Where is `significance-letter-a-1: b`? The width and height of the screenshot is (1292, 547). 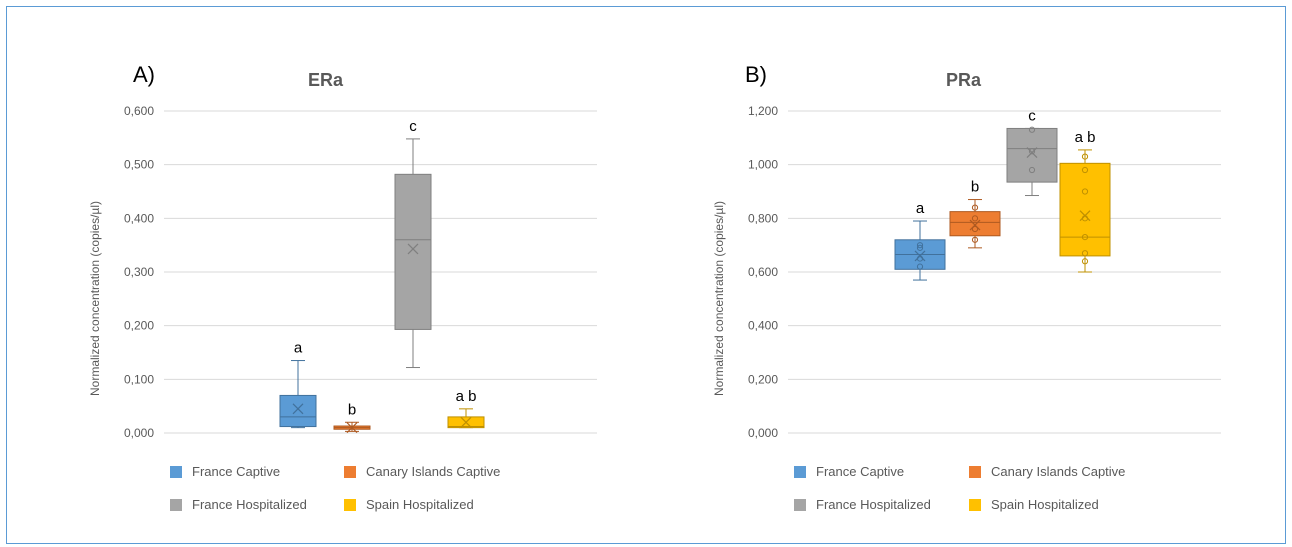
significance-letter-a-1: b is located at coordinates (352, 409).